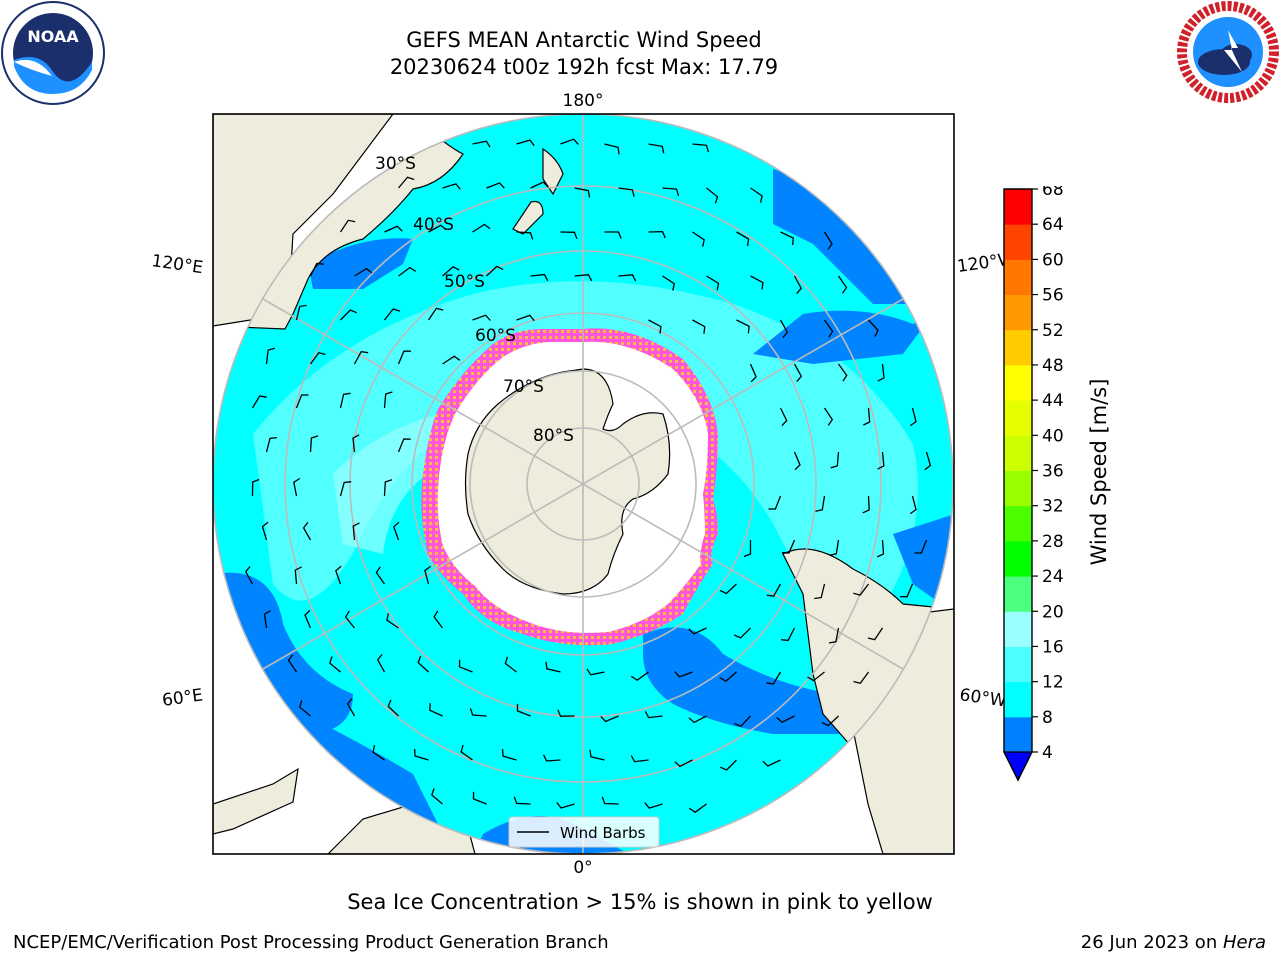 Image resolution: width=1280 pixels, height=960 pixels. What do you see at coordinates (1018, 485) in the screenshot?
I see `colorbar-blocks` at bounding box center [1018, 485].